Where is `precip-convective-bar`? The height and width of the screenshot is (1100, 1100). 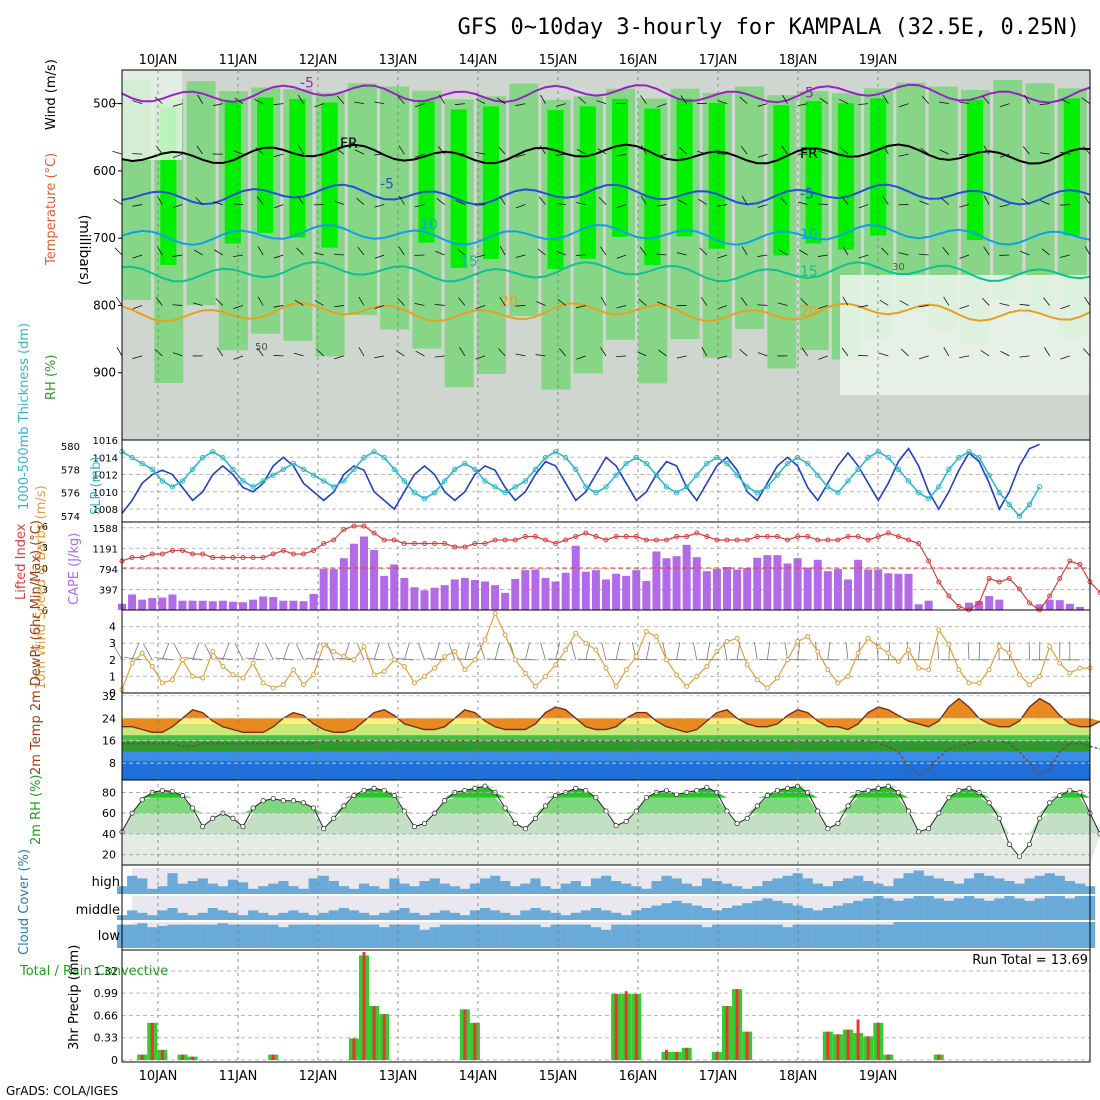 precip-convective-bar is located at coordinates (868, 1048).